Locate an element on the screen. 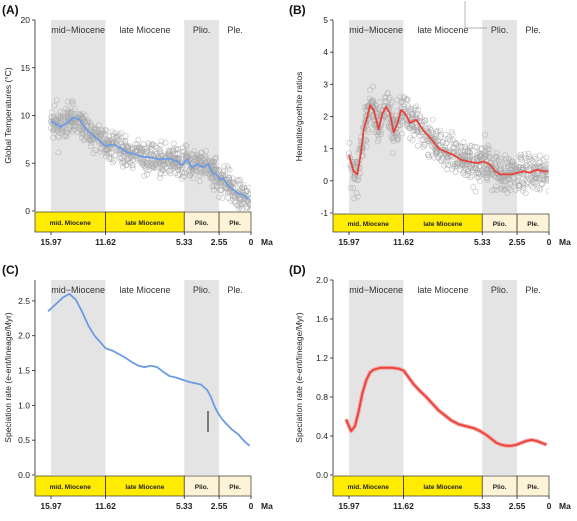 This screenshot has width=577, height=521. y-tick-label: 1.0 is located at coordinates (24, 405).